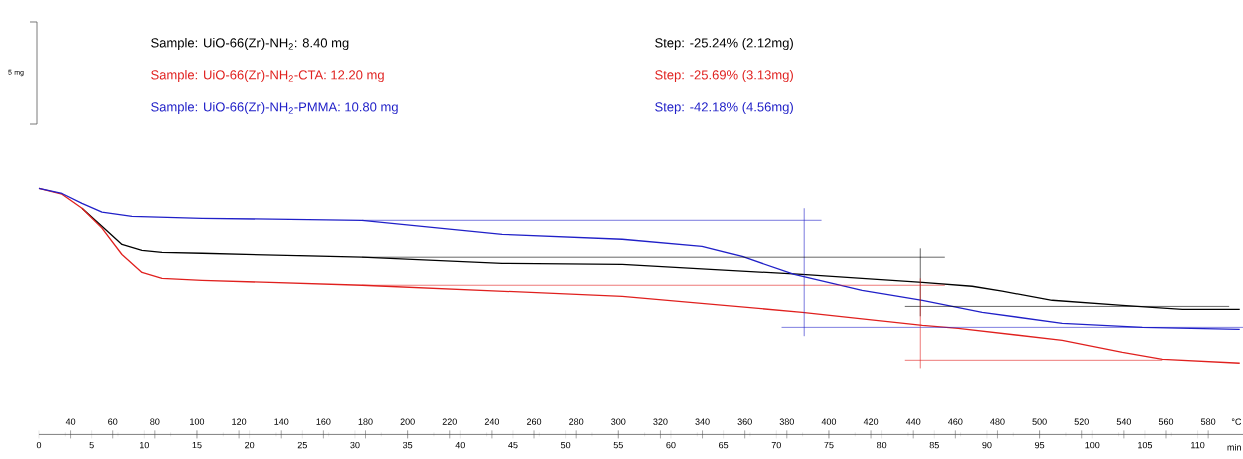 Image resolution: width=1243 pixels, height=459 pixels. I want to click on x2-tick-label: 540, so click(1124, 421).